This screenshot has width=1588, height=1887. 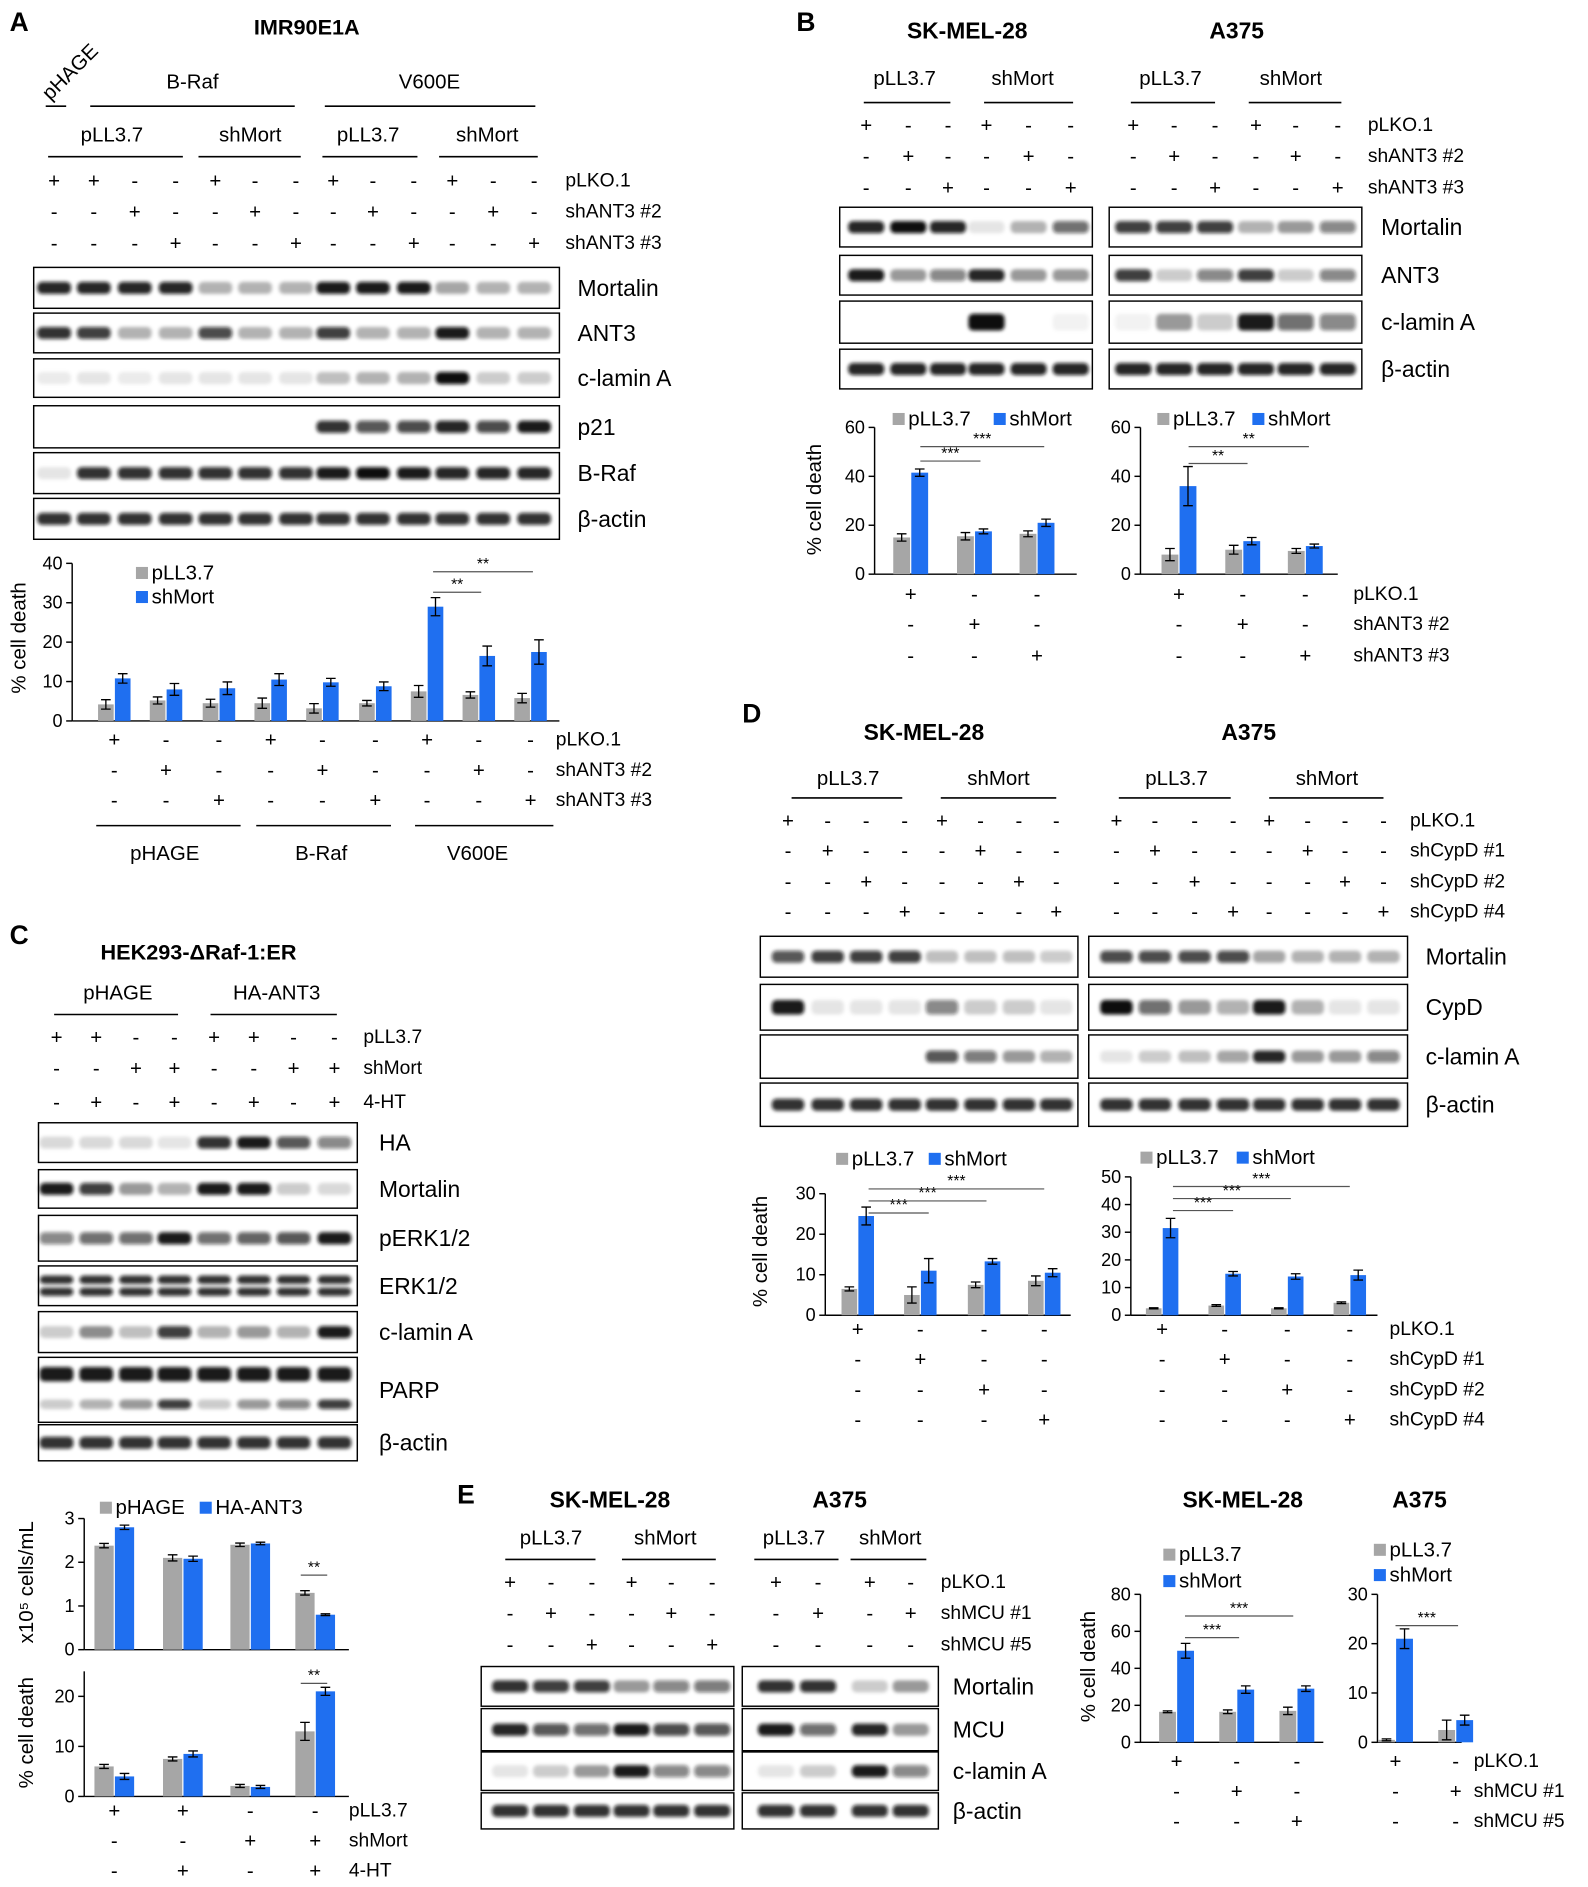 What do you see at coordinates (52, 642) in the screenshot?
I see `y-tick-label: 20` at bounding box center [52, 642].